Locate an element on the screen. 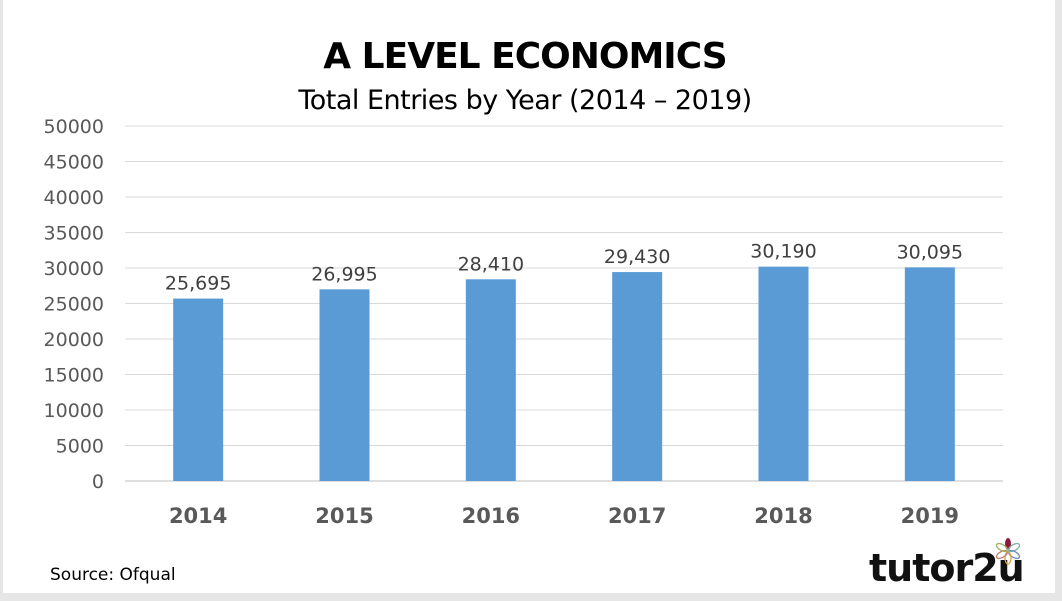 The height and width of the screenshot is (601, 1062). x-tick-label: 2015 is located at coordinates (344, 516).